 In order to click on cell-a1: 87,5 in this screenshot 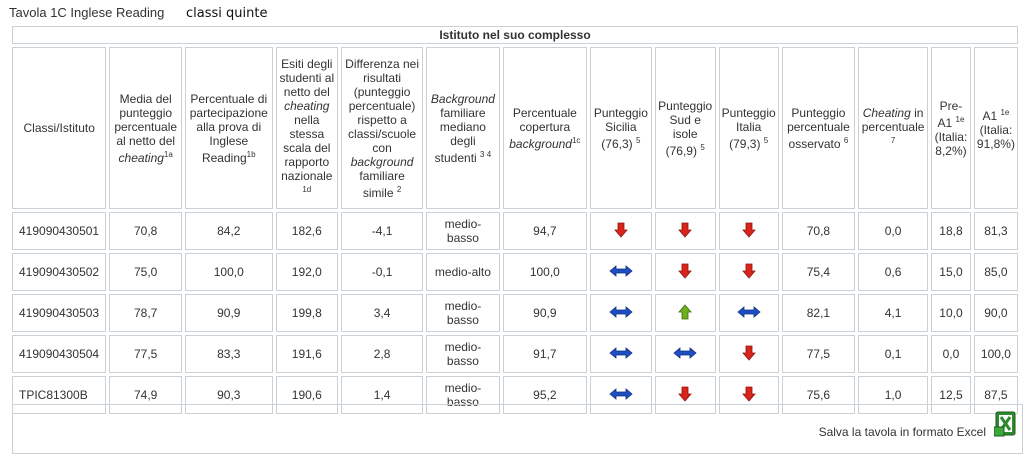, I will do `click(995, 395)`.